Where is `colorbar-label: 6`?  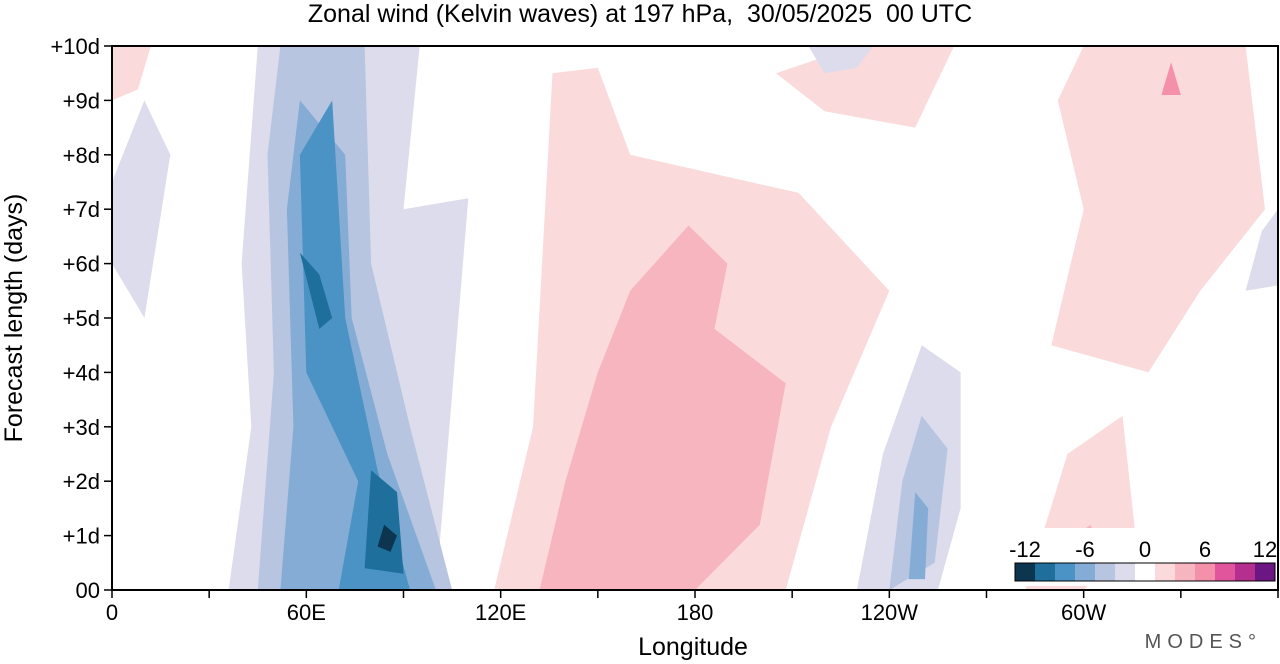 colorbar-label: 6 is located at coordinates (1205, 549).